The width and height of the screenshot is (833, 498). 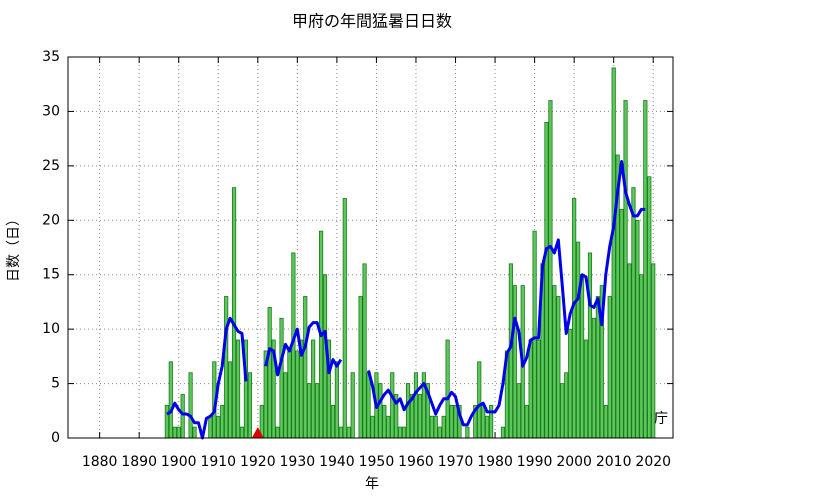 I want to click on x-tick-label: 1970, so click(x=456, y=462).